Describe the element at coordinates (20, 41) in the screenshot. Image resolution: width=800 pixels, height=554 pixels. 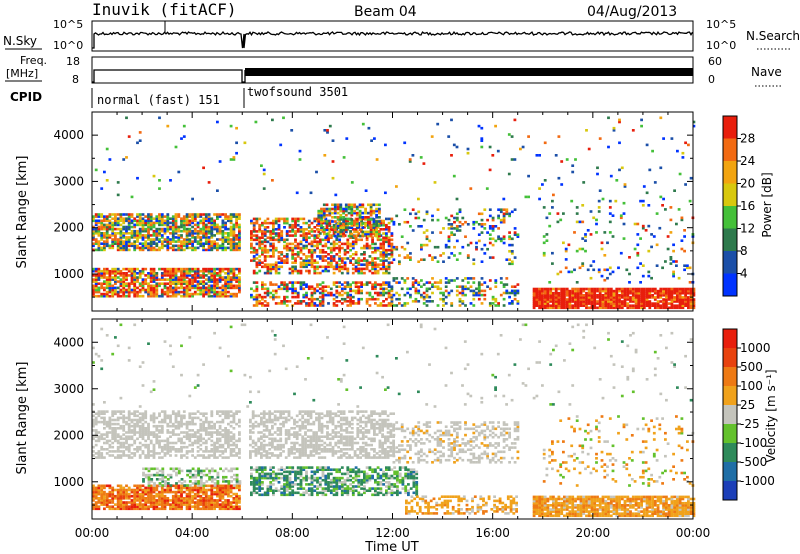
I see `nsky-label: N.Sky` at that location.